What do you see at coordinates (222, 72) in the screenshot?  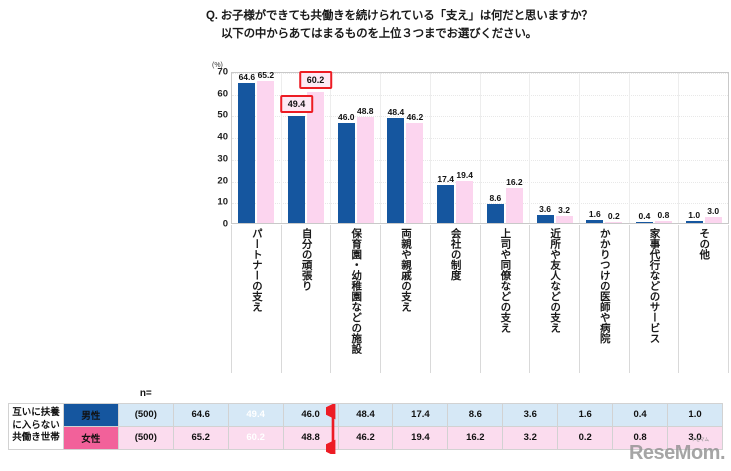 I see `y-axis-tick: 70` at bounding box center [222, 72].